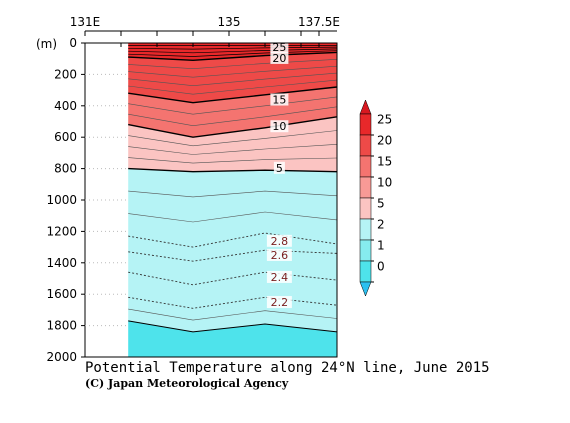 This screenshot has height=423, width=570. Describe the element at coordinates (85, 22) in the screenshot. I see `x-tick-label: 131E` at that location.